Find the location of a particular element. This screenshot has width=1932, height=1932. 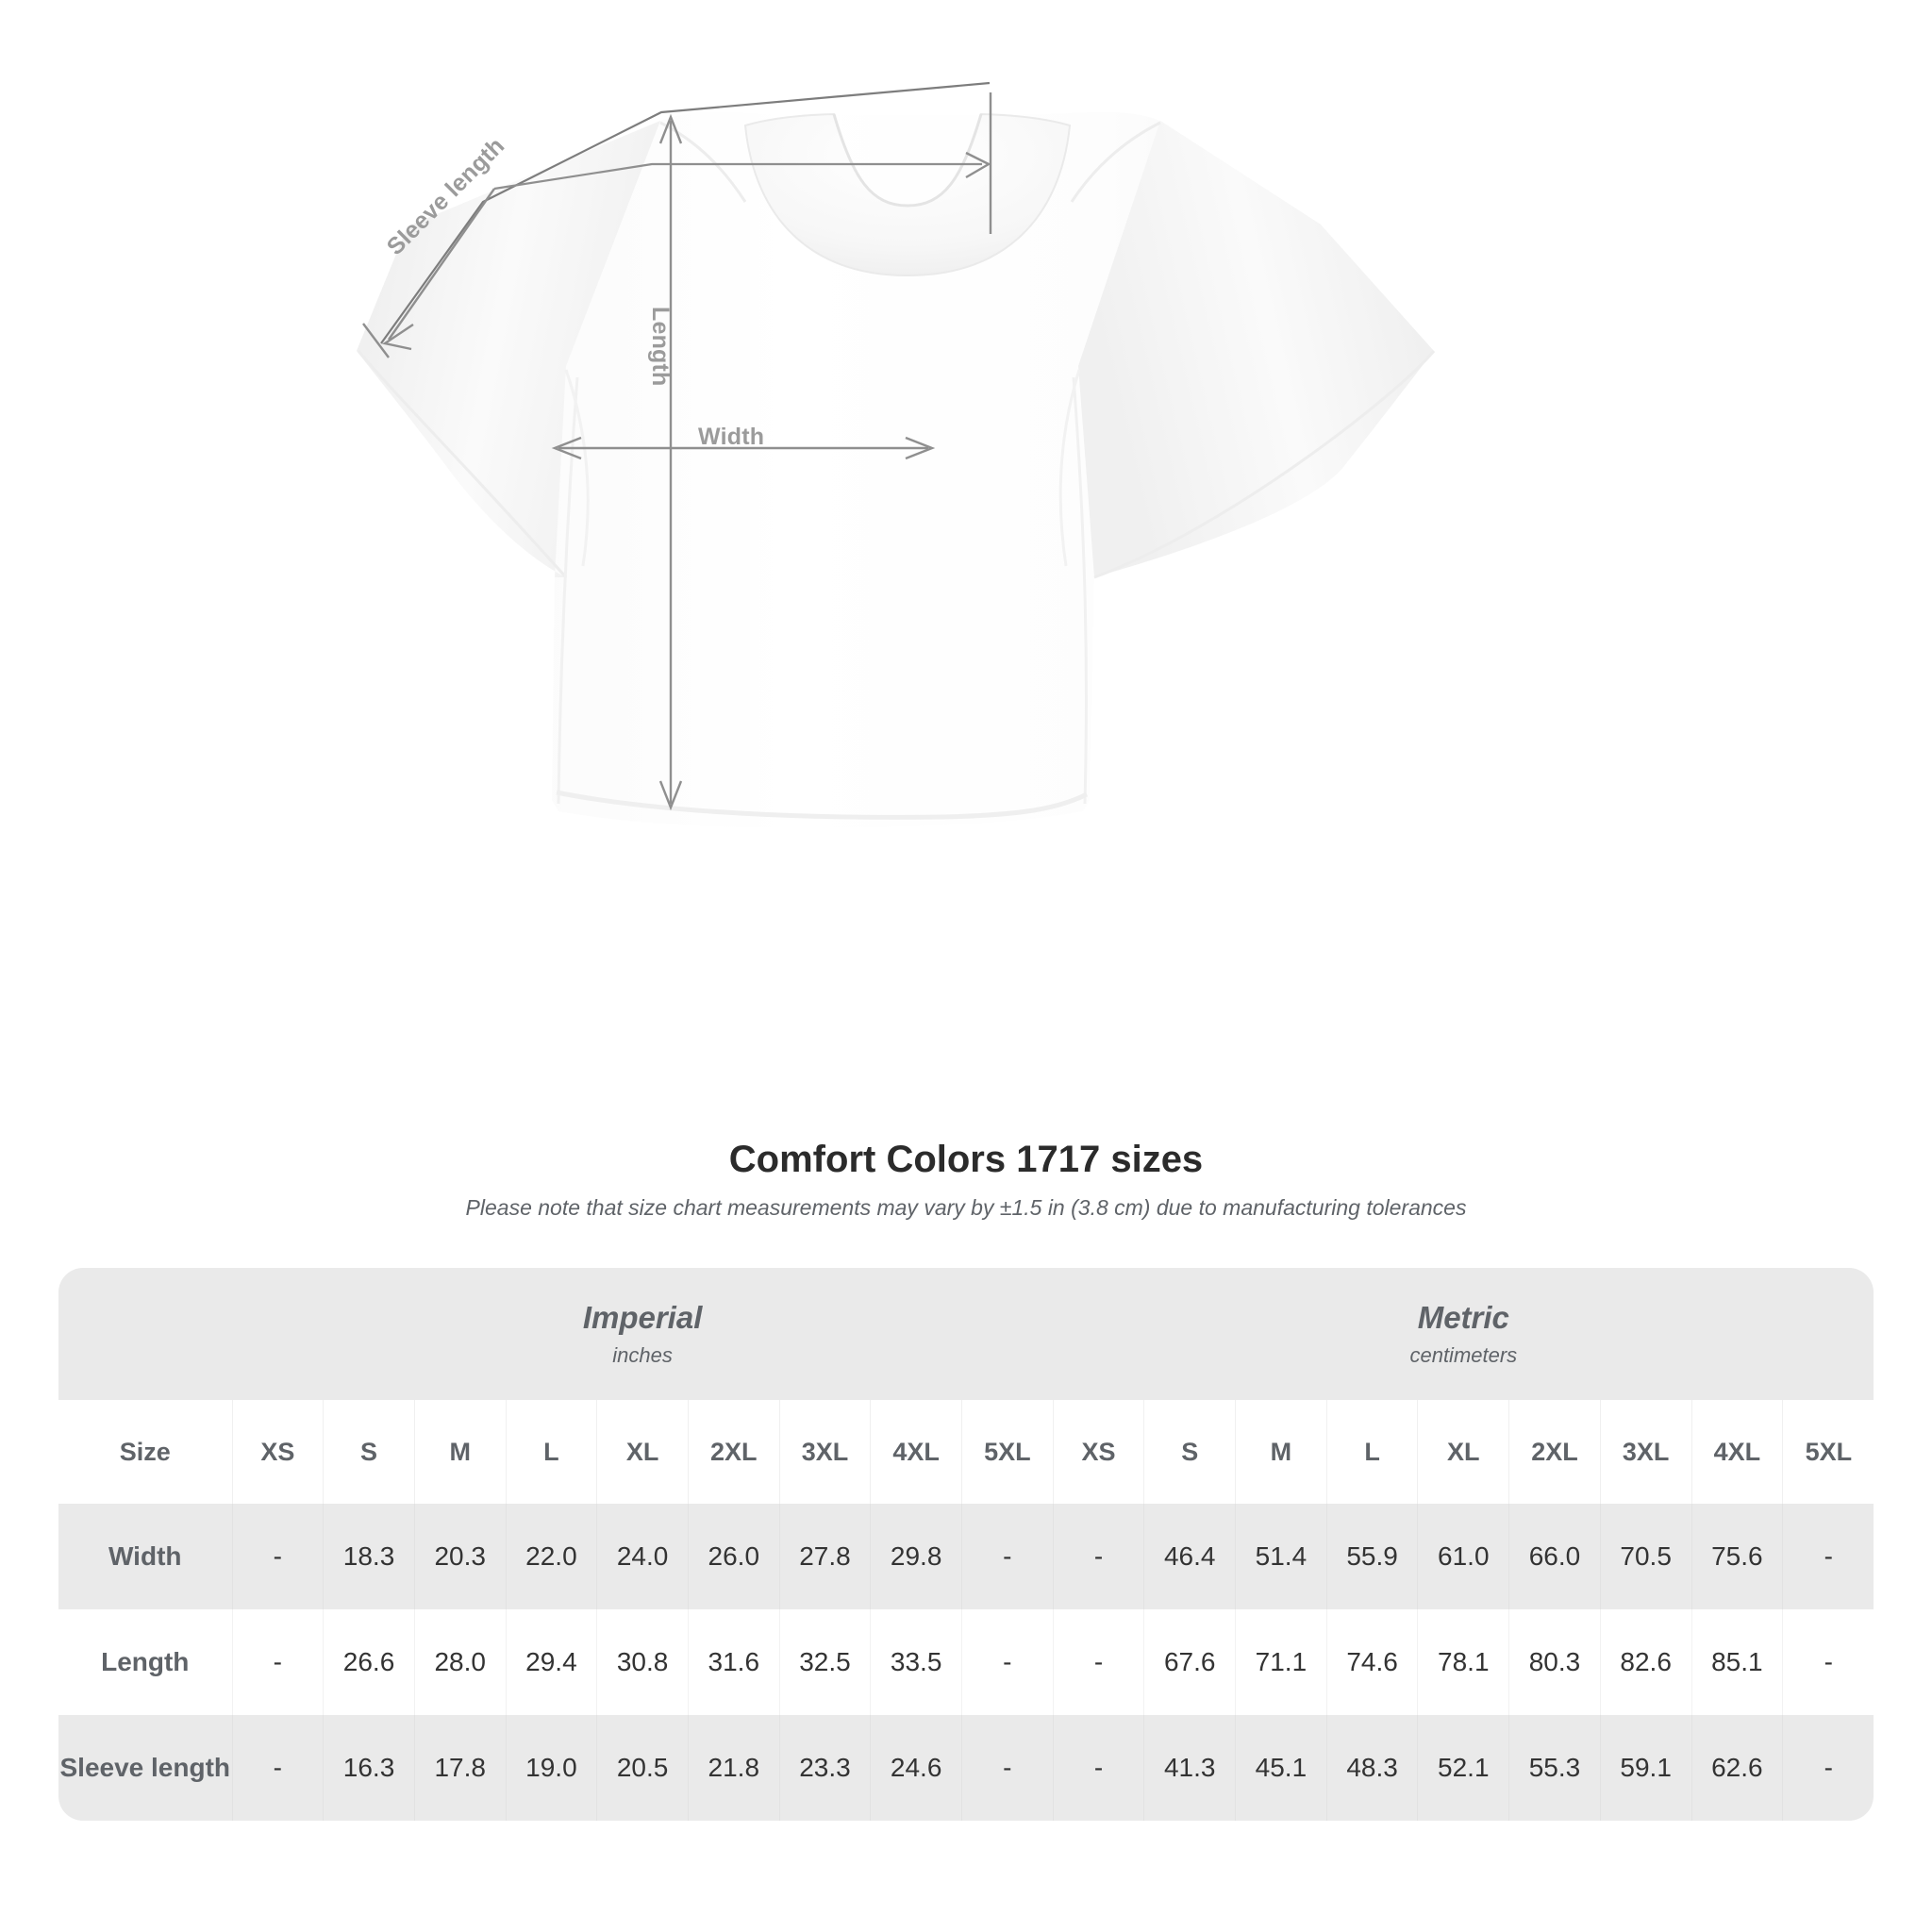

unit-header-spacer is located at coordinates (145, 1334).